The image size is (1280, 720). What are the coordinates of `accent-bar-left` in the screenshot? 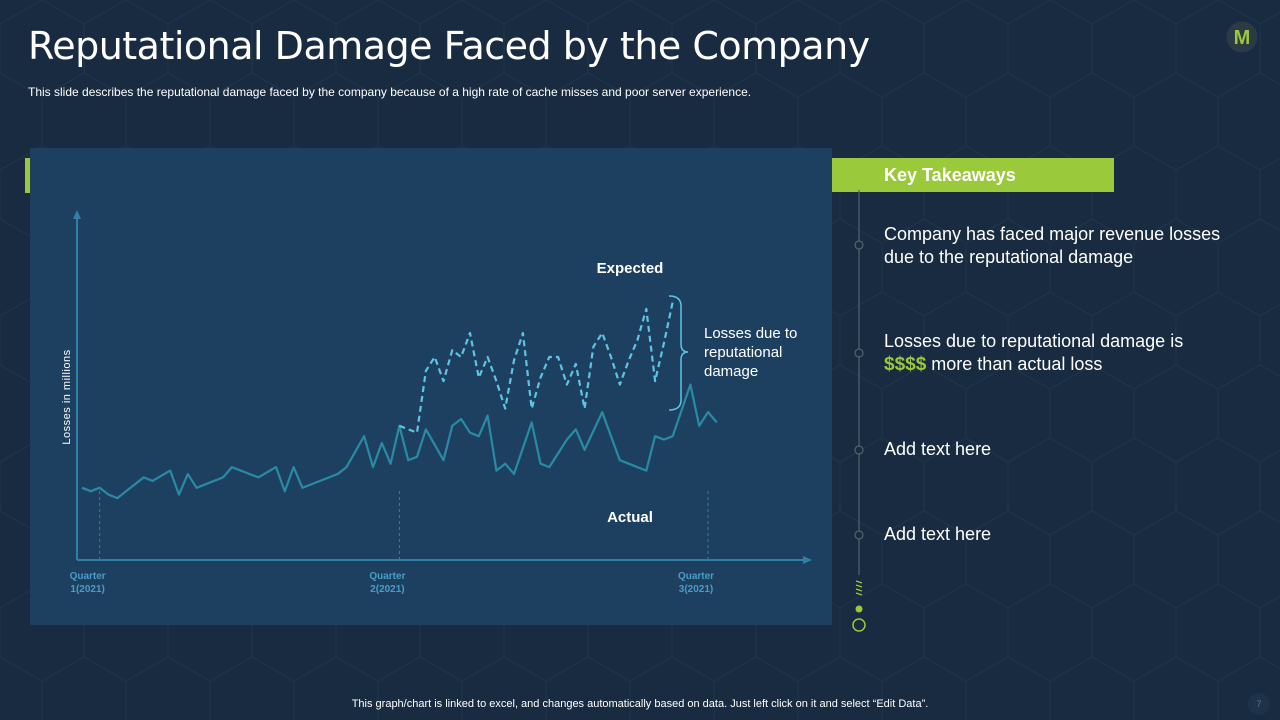 It's located at (28, 175).